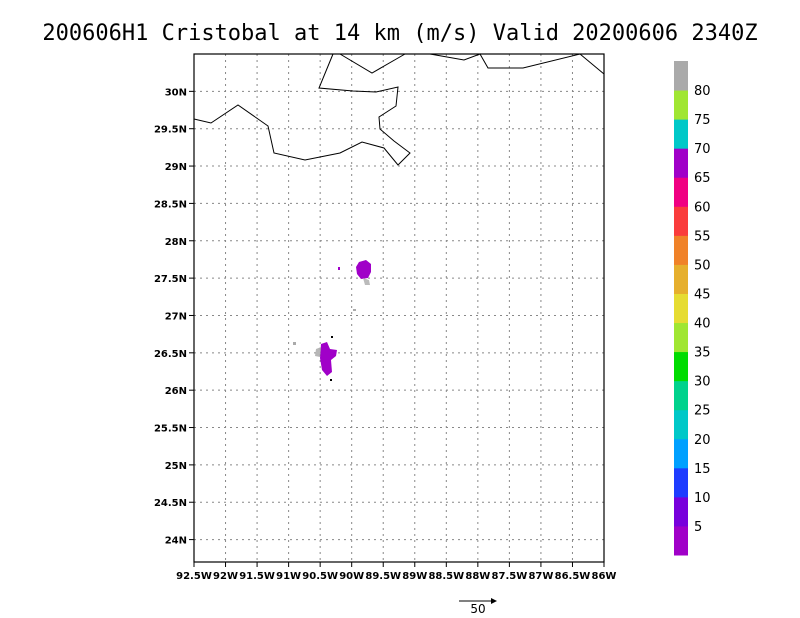 The image size is (800, 618). I want to click on echo-south-speck, so click(294, 343).